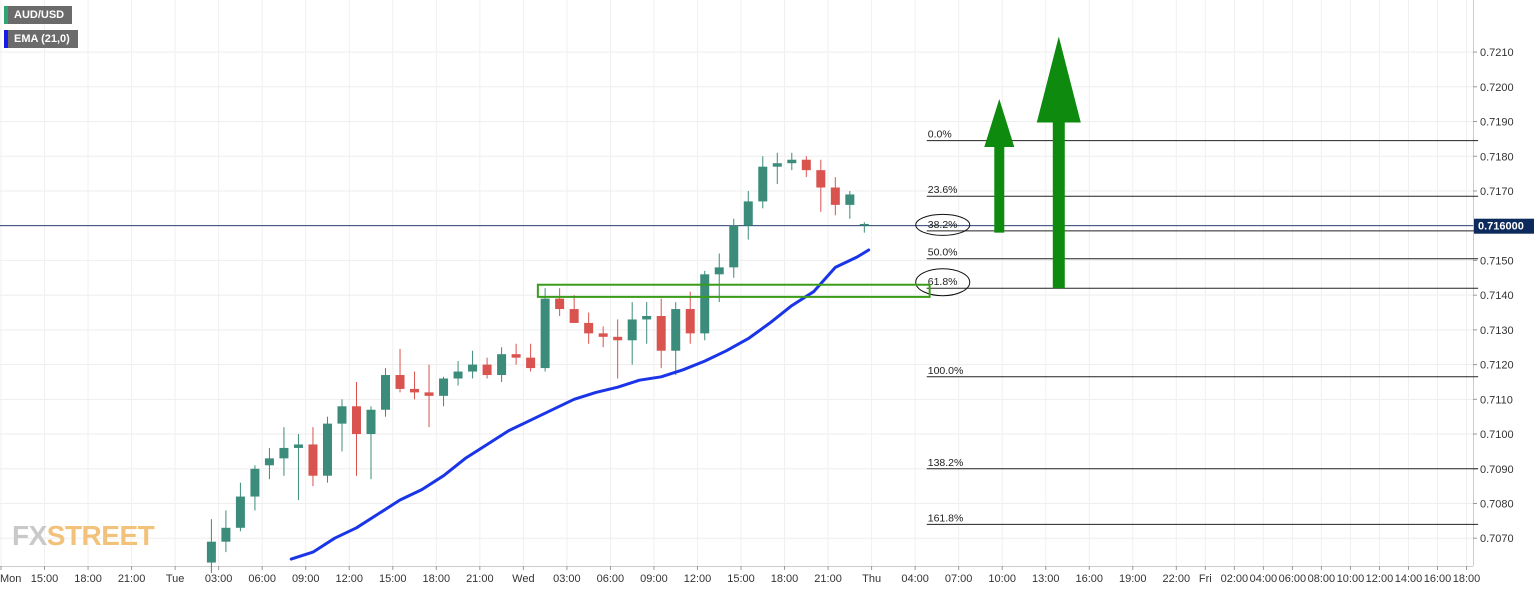  I want to click on legend-symbol-swatch, so click(6, 15).